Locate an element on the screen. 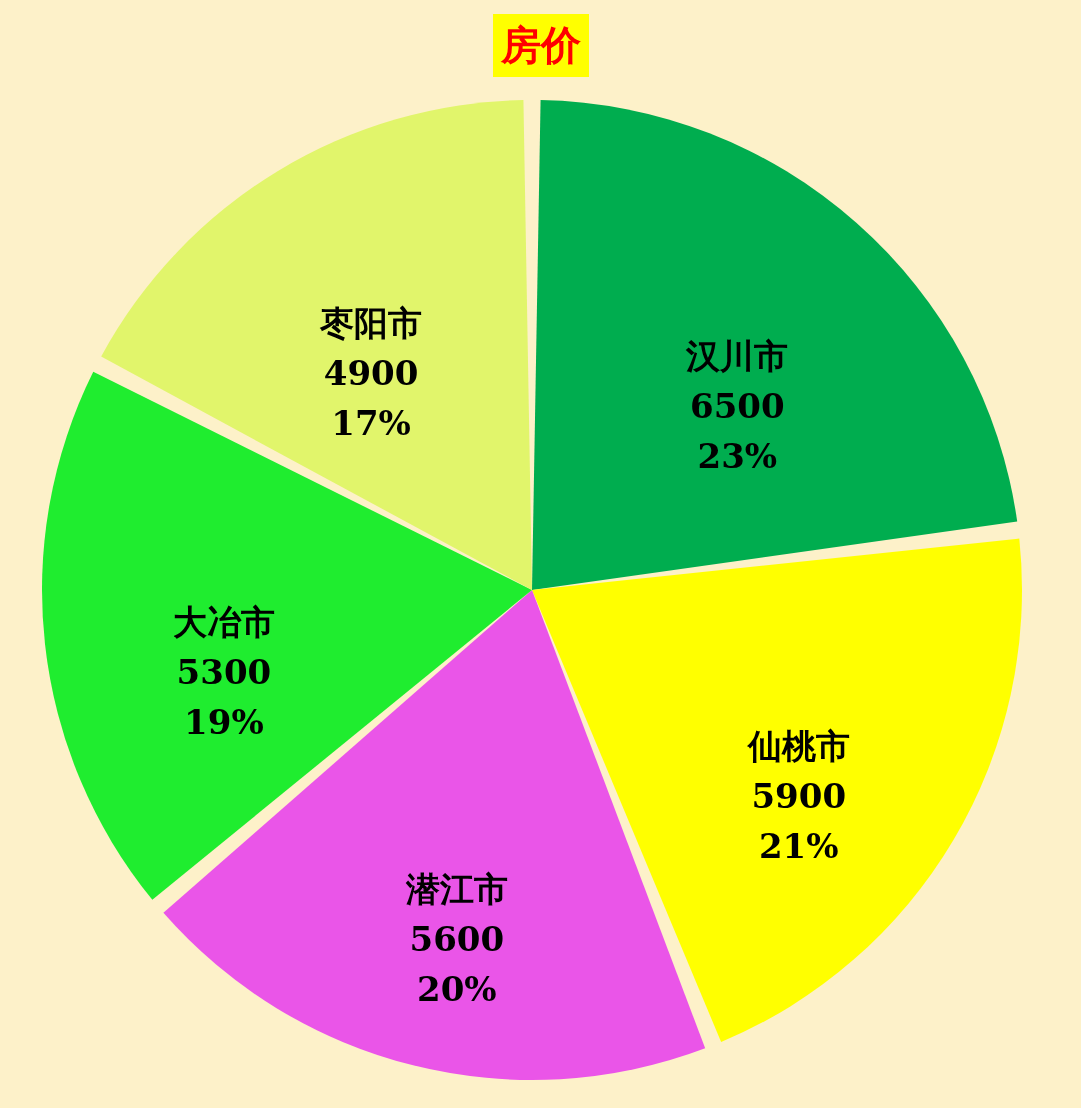 Image resolution: width=1081 pixels, height=1108 pixels. chart-title: 房价 is located at coordinates (540, 45).